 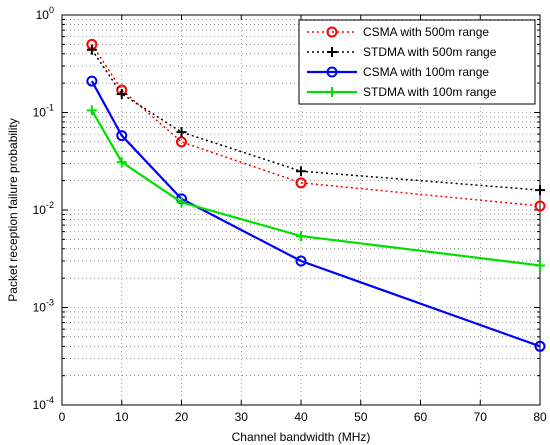 I want to click on x-tick-label: 40, so click(x=301, y=417).